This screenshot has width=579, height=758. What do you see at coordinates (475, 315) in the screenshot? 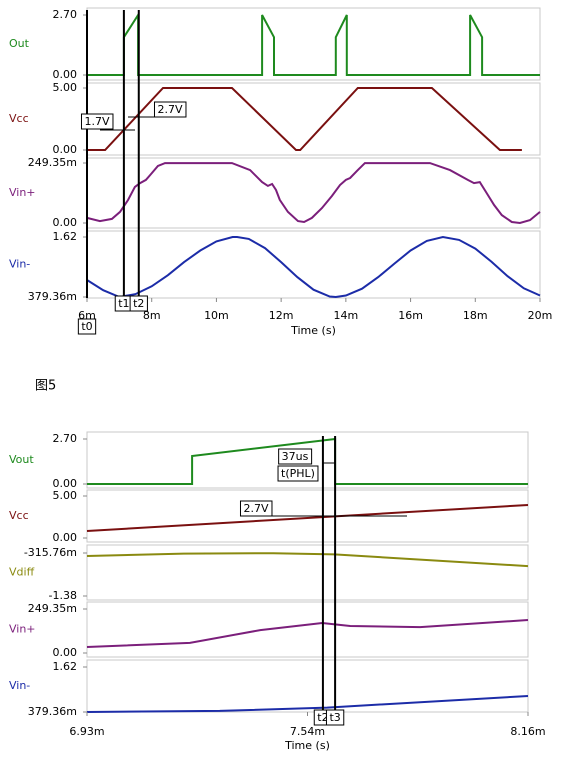
I see `x-tick-label: 18m` at bounding box center [475, 315].